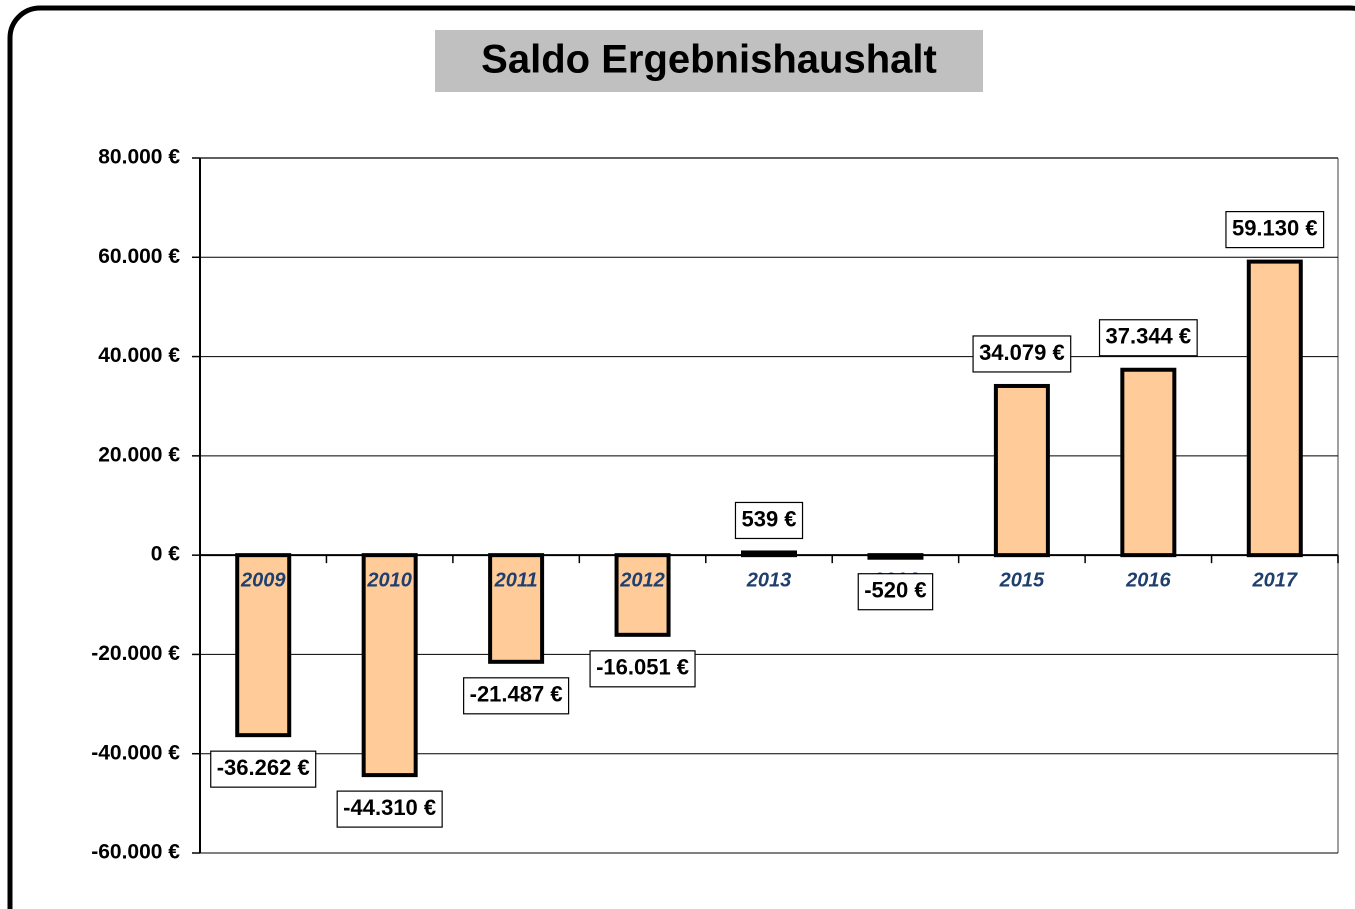 Image resolution: width=1355 pixels, height=909 pixels. I want to click on x-tick-label: 2015, so click(1022, 580).